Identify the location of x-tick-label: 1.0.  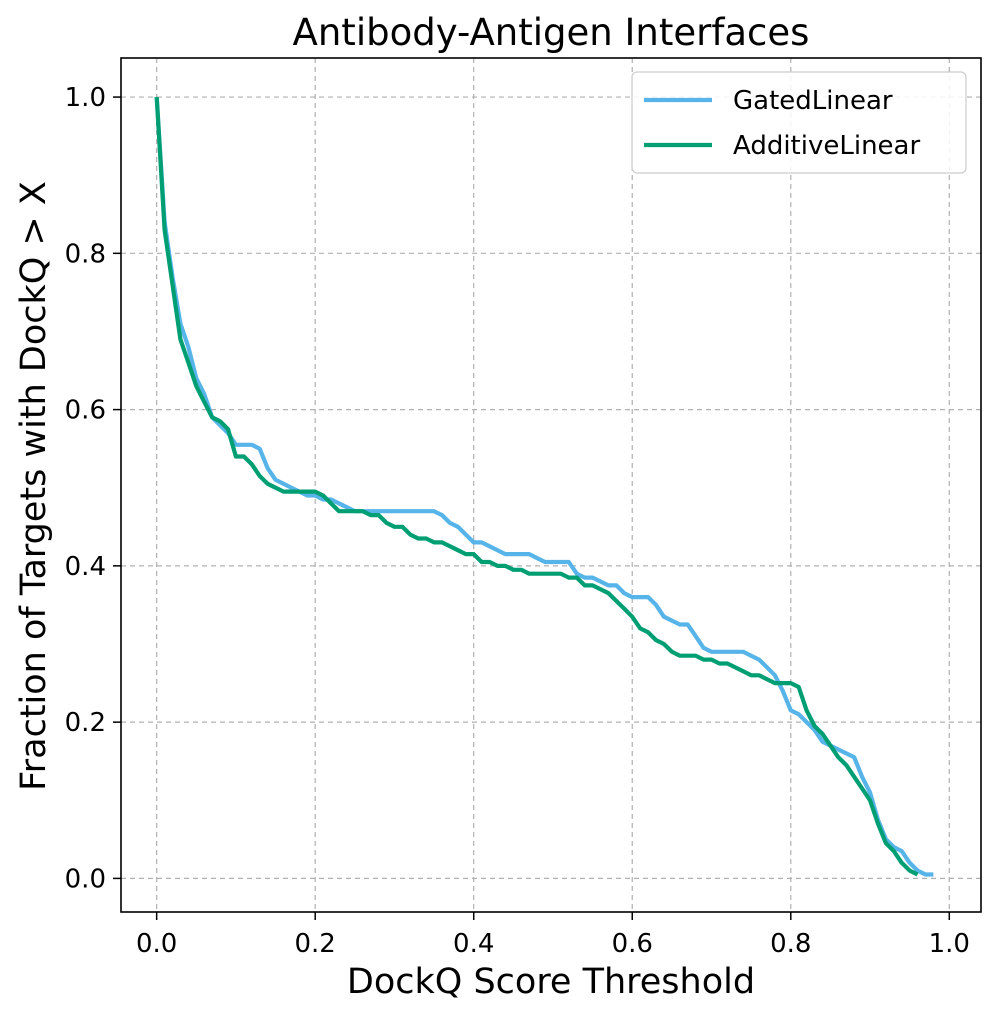
(949, 944).